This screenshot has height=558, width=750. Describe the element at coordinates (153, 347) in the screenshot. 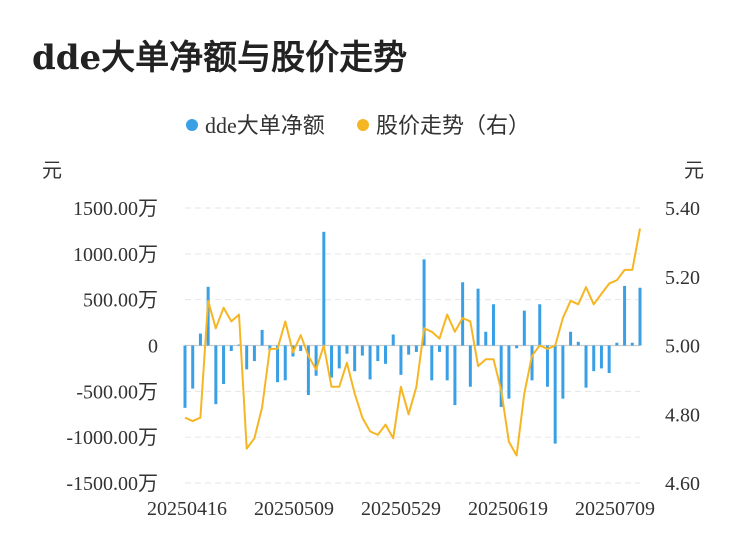

I see `left-tick-label: 0` at that location.